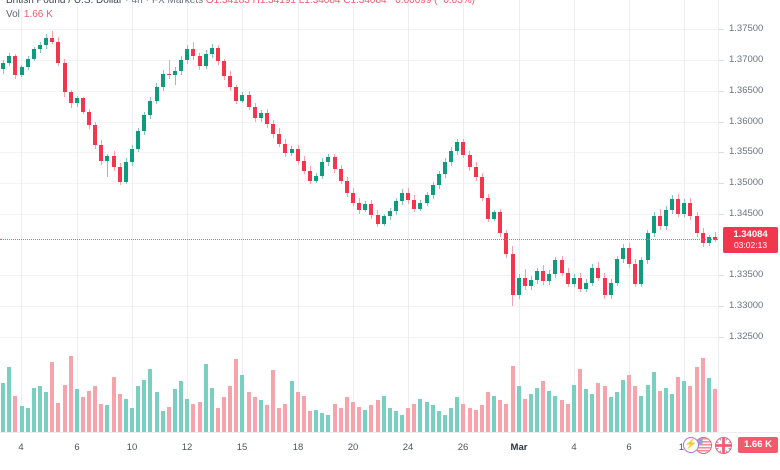  I want to click on uk-flag-icon, so click(723, 445).